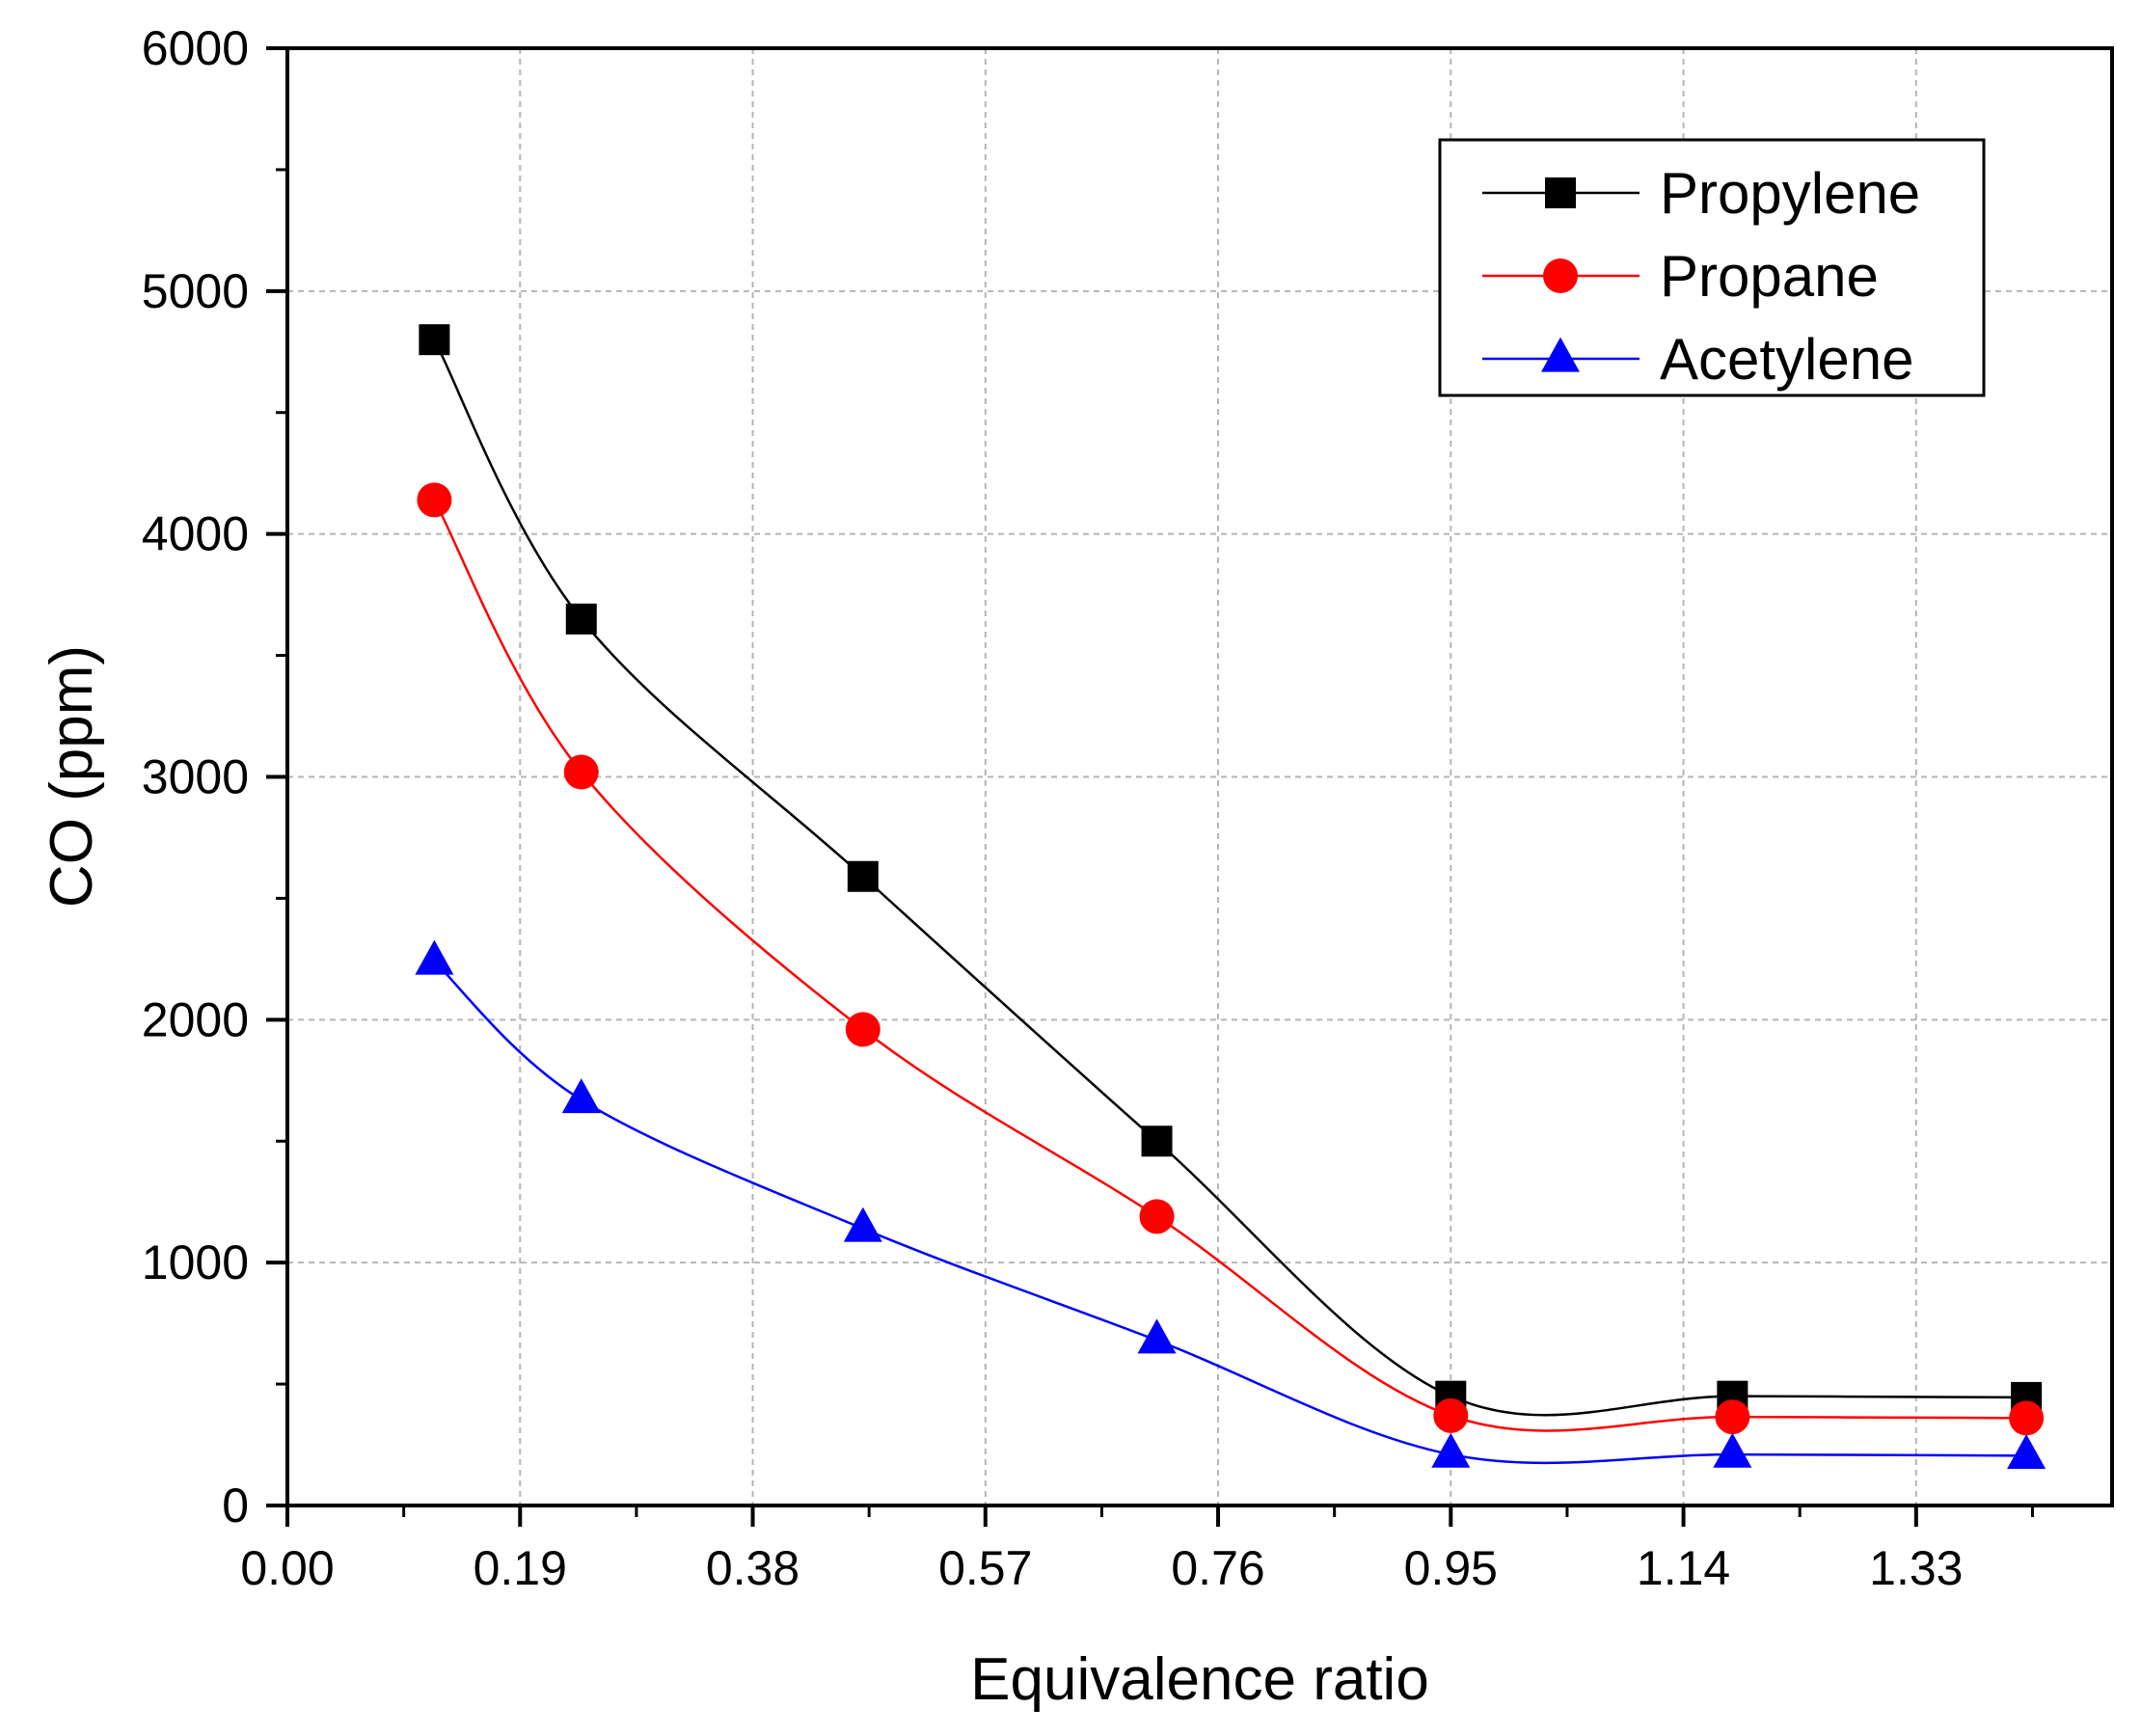 This screenshot has height=1736, width=2141. What do you see at coordinates (236, 1505) in the screenshot?
I see `y-tick-label: 0` at bounding box center [236, 1505].